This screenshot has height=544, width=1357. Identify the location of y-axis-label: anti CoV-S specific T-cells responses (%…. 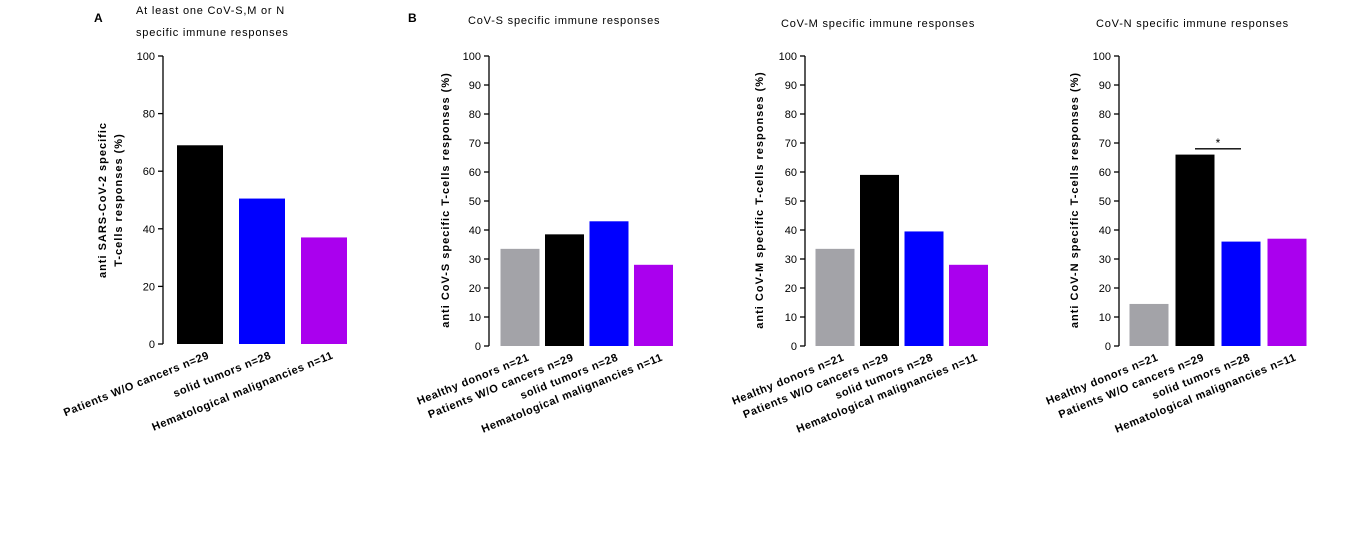
(446, 200).